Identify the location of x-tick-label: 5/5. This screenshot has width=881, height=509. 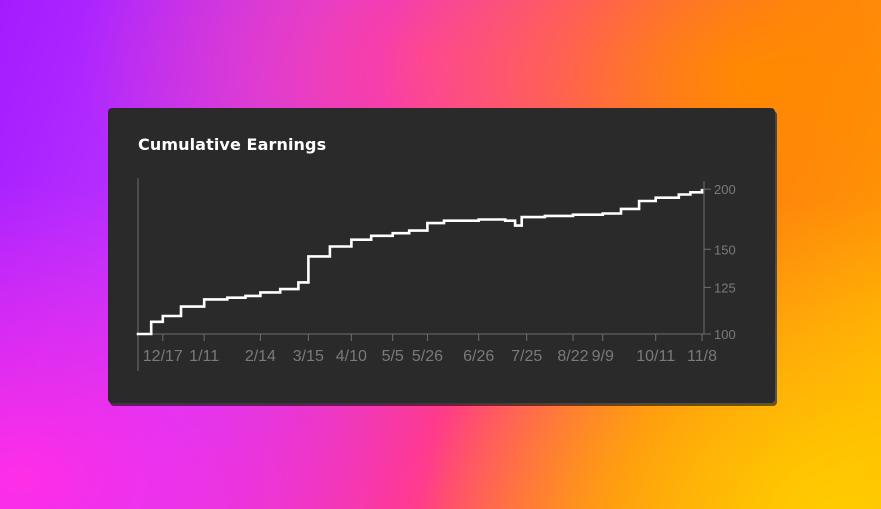
(393, 356).